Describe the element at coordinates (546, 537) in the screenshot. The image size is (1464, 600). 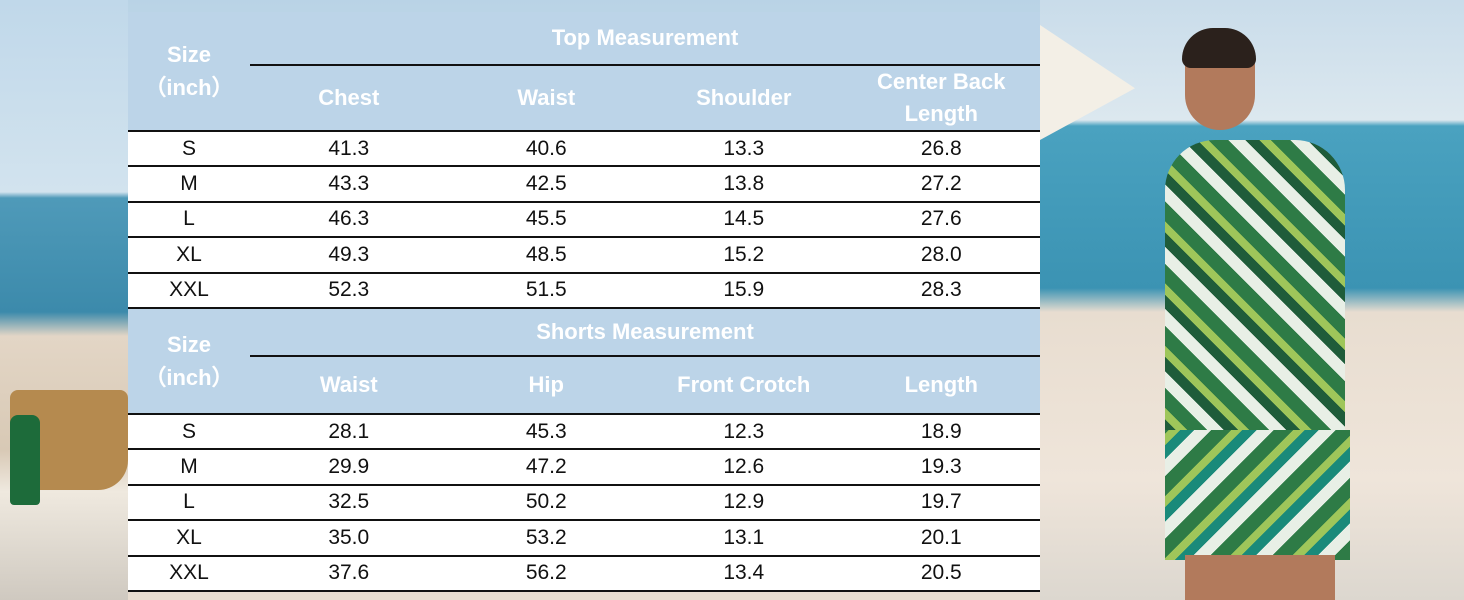
I see `measurement-cell: 53.2` at that location.